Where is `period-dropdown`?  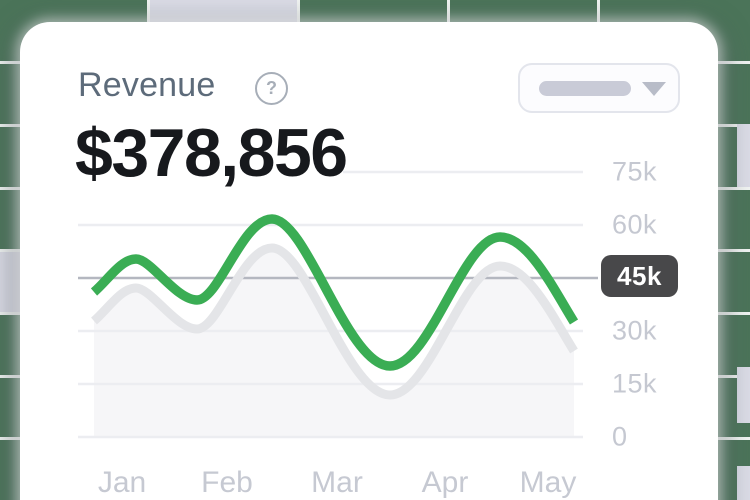
period-dropdown is located at coordinates (599, 88).